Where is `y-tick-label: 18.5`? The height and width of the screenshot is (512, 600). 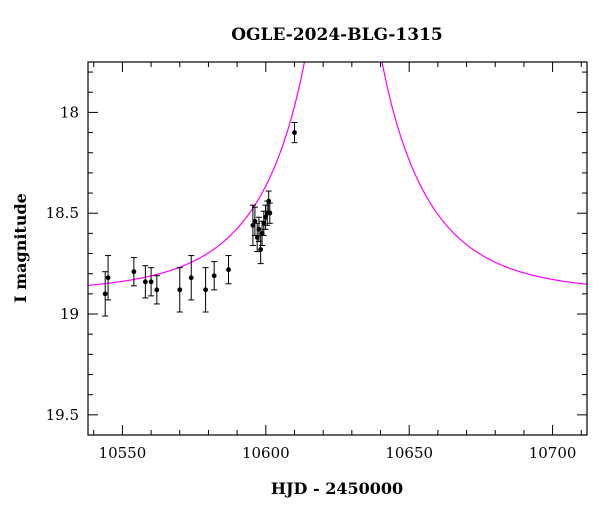 y-tick-label: 18.5 is located at coordinates (62, 213).